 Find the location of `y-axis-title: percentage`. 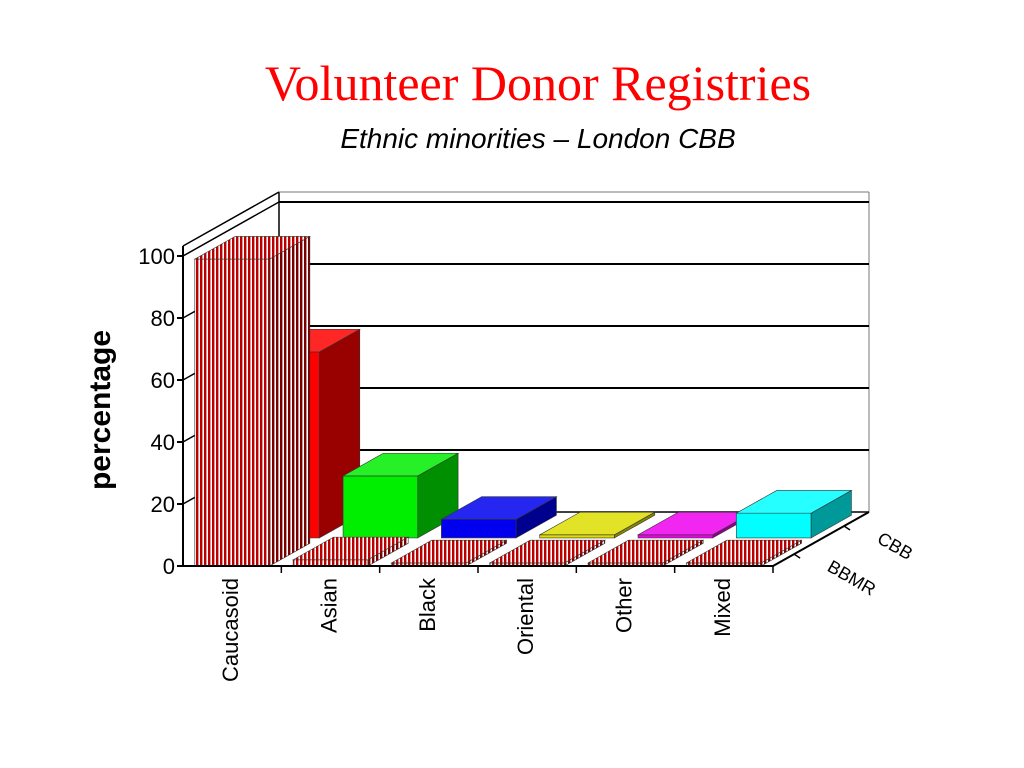

y-axis-title: percentage is located at coordinates (100, 410).